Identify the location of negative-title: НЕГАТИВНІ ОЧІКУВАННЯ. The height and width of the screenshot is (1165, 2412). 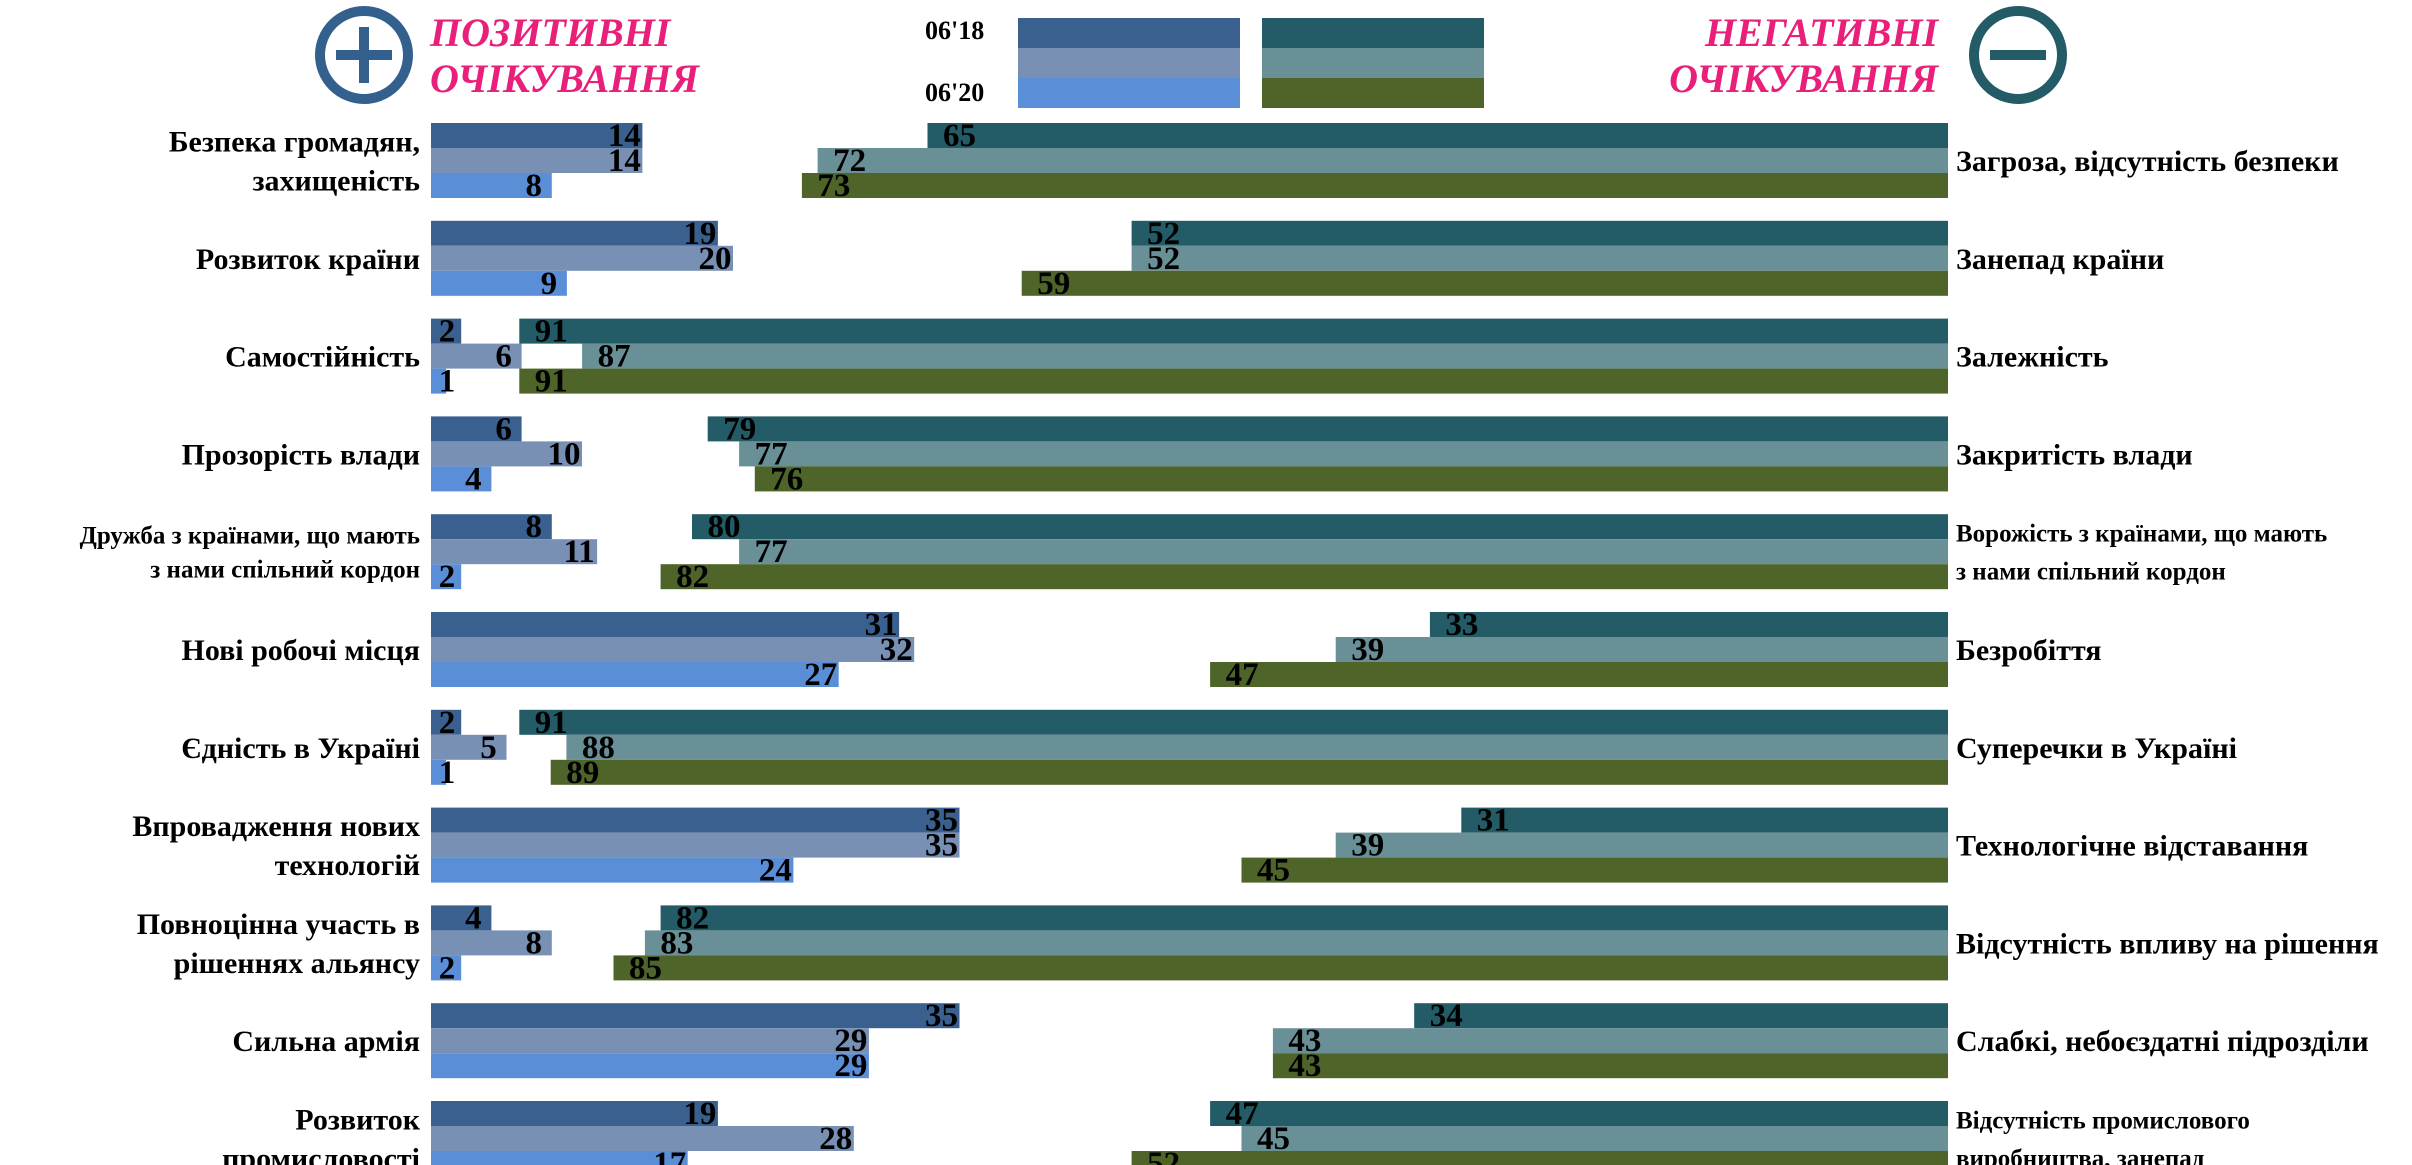
(1803, 56).